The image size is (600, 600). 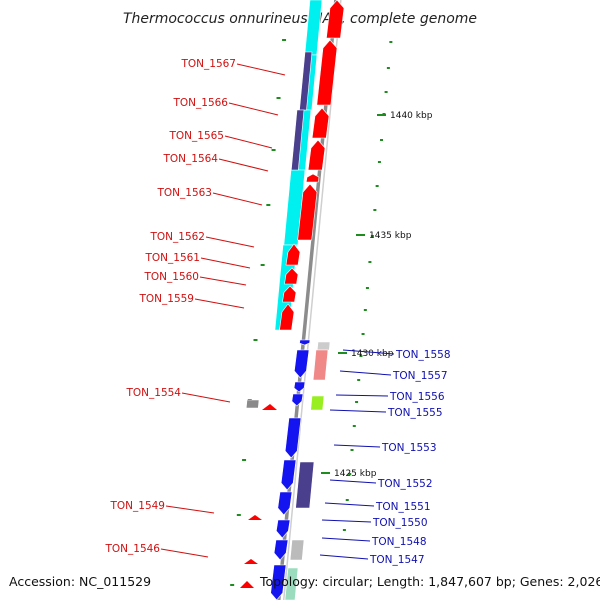 What do you see at coordinates (132, 549) in the screenshot?
I see `left-gene-label: TON_1546` at bounding box center [132, 549].